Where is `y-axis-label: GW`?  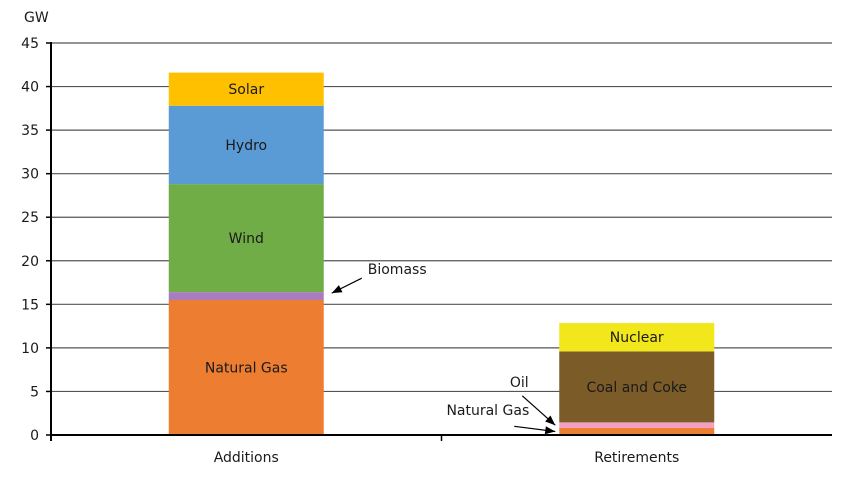 y-axis-label: GW is located at coordinates (36, 18).